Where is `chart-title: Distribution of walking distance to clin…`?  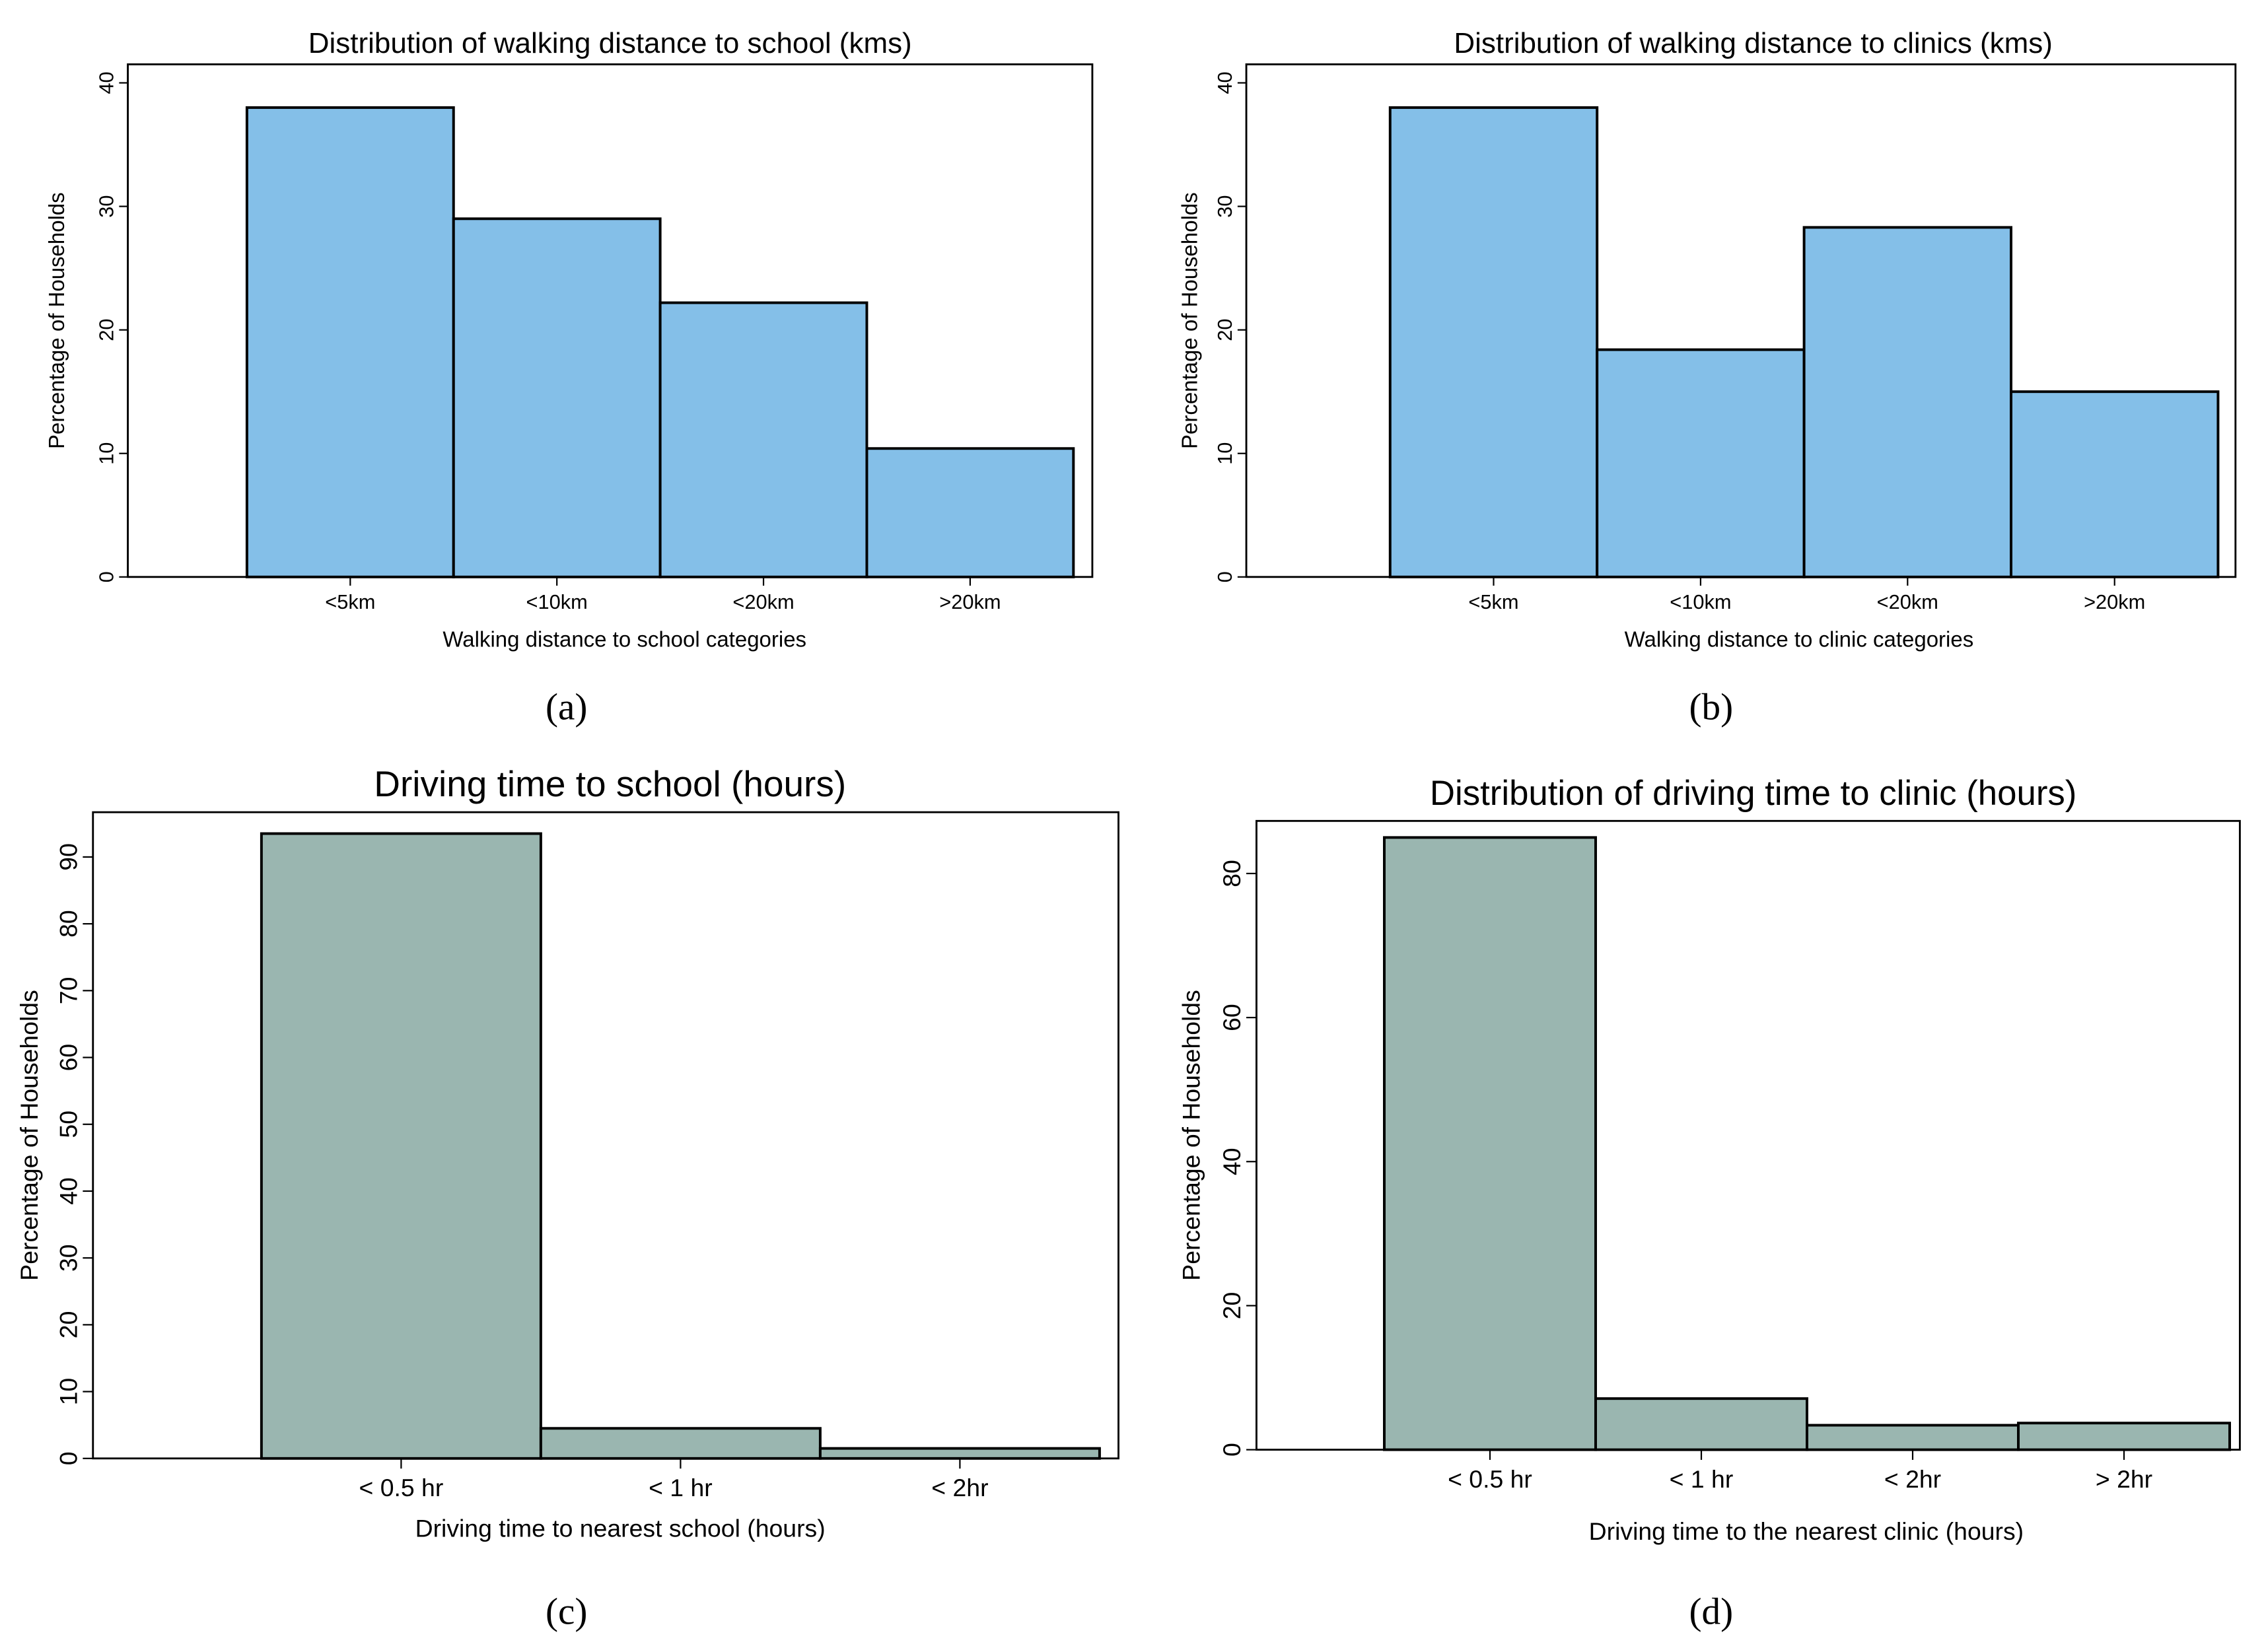
chart-title: Distribution of walking distance to clin… is located at coordinates (1754, 43).